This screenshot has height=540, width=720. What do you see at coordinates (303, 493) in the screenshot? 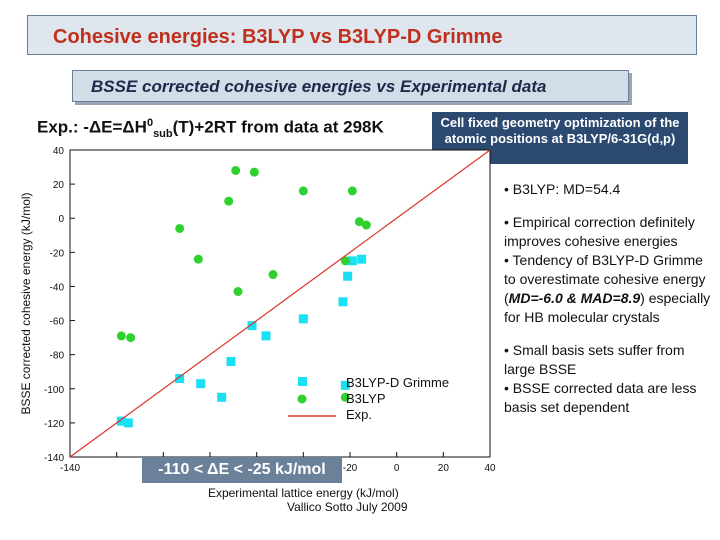
I see `x-axis-label: Experimental lattice energy (kJ/mol)` at bounding box center [303, 493].